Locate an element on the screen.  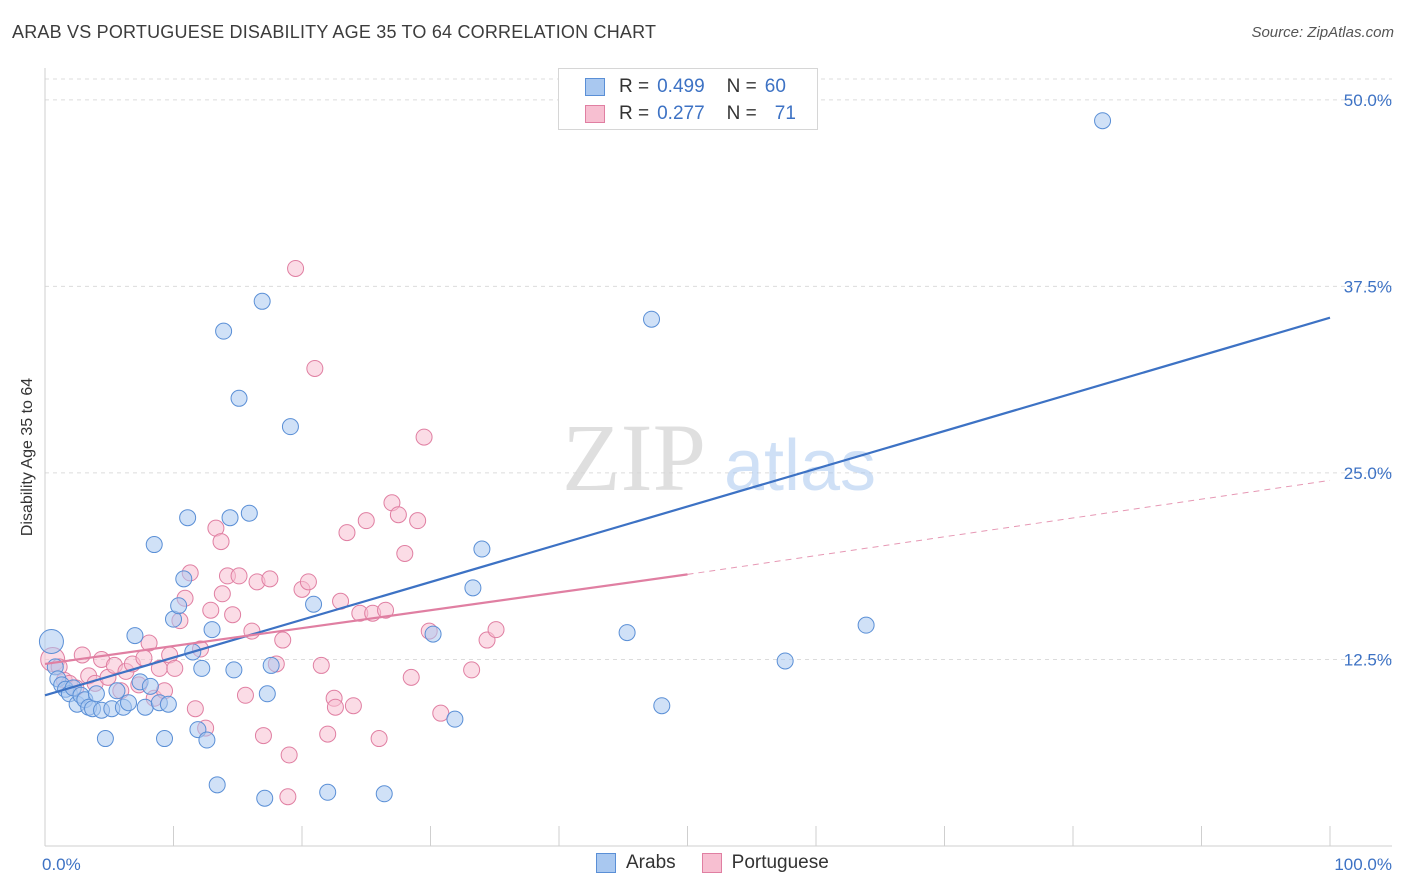
portuguese-trend-extension is located at coordinates (1009, 527).